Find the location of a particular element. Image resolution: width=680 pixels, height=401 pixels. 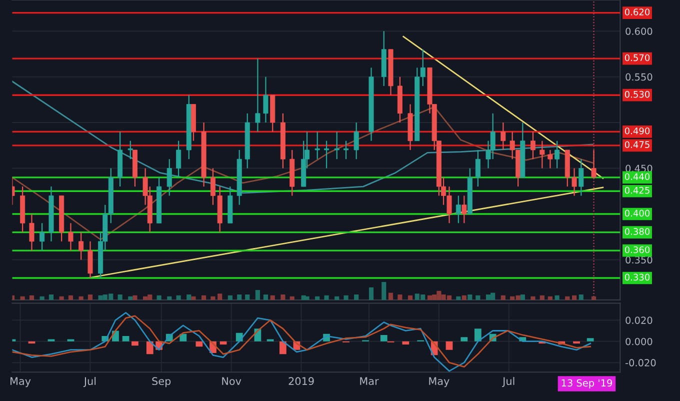

ref-line-label: 0.425 is located at coordinates (637, 190).